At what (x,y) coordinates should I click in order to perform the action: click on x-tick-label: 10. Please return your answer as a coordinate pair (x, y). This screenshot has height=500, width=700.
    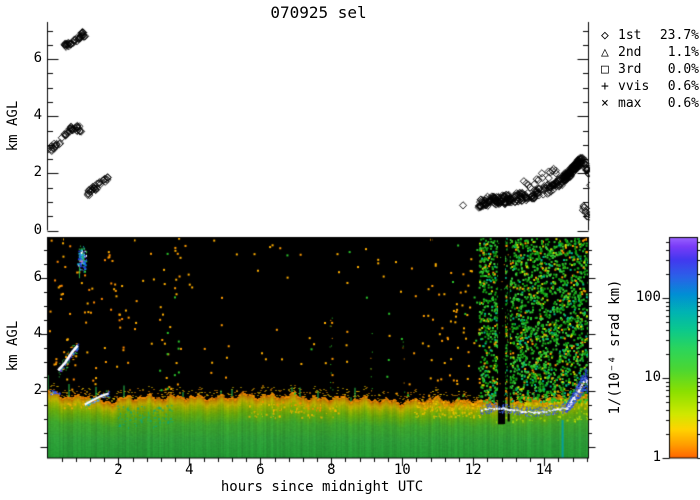
    Looking at the image, I should click on (402, 470).